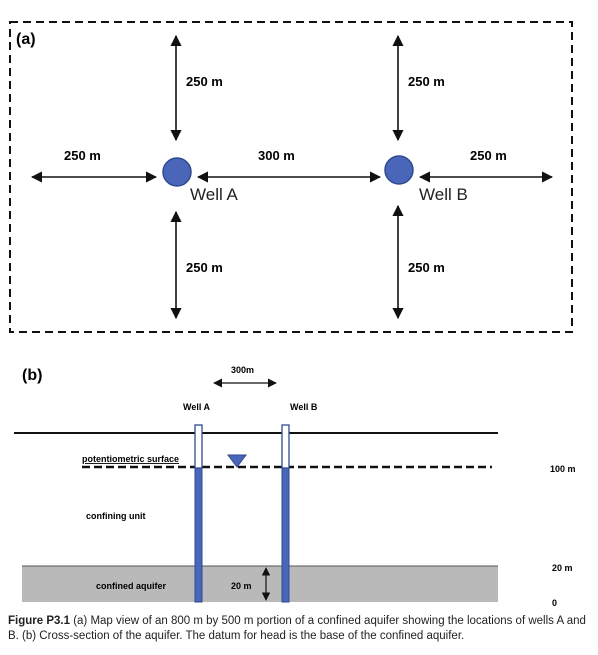 The height and width of the screenshot is (655, 598). What do you see at coordinates (237, 461) in the screenshot?
I see `water-table-triangle-icon` at bounding box center [237, 461].